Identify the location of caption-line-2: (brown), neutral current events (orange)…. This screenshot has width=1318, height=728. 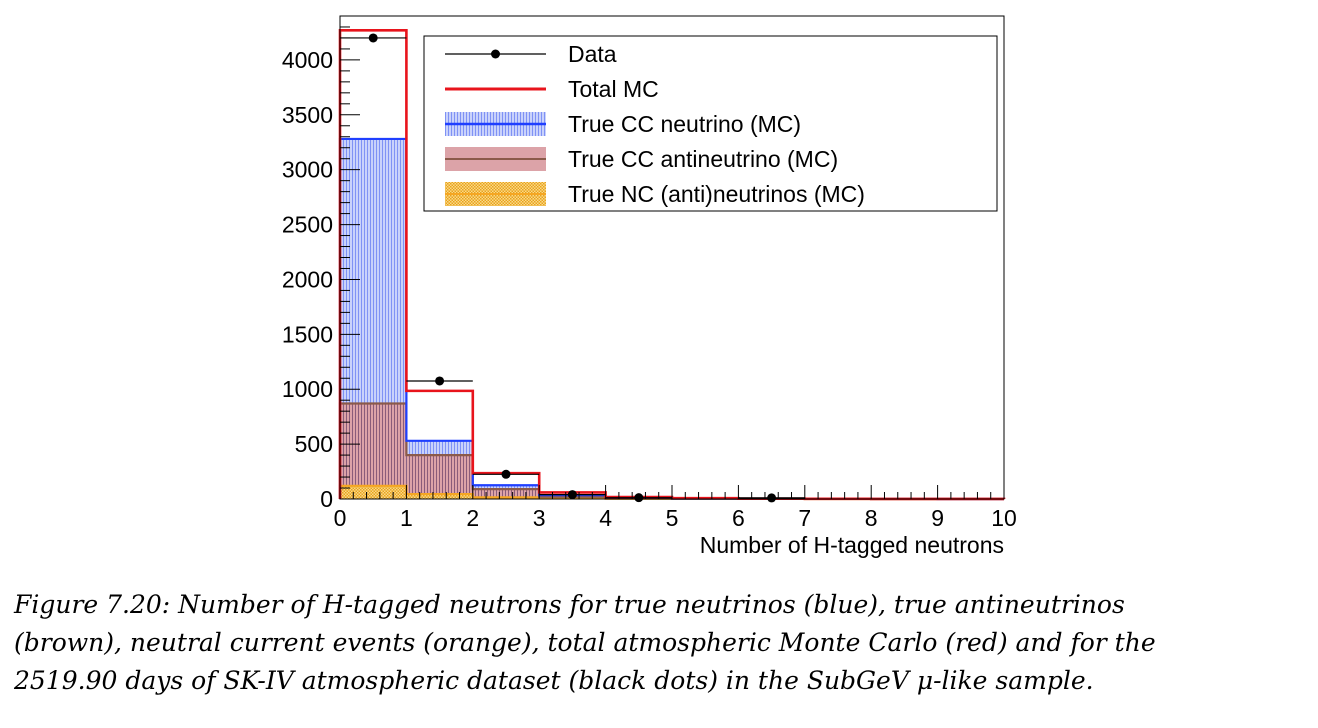
(585, 642).